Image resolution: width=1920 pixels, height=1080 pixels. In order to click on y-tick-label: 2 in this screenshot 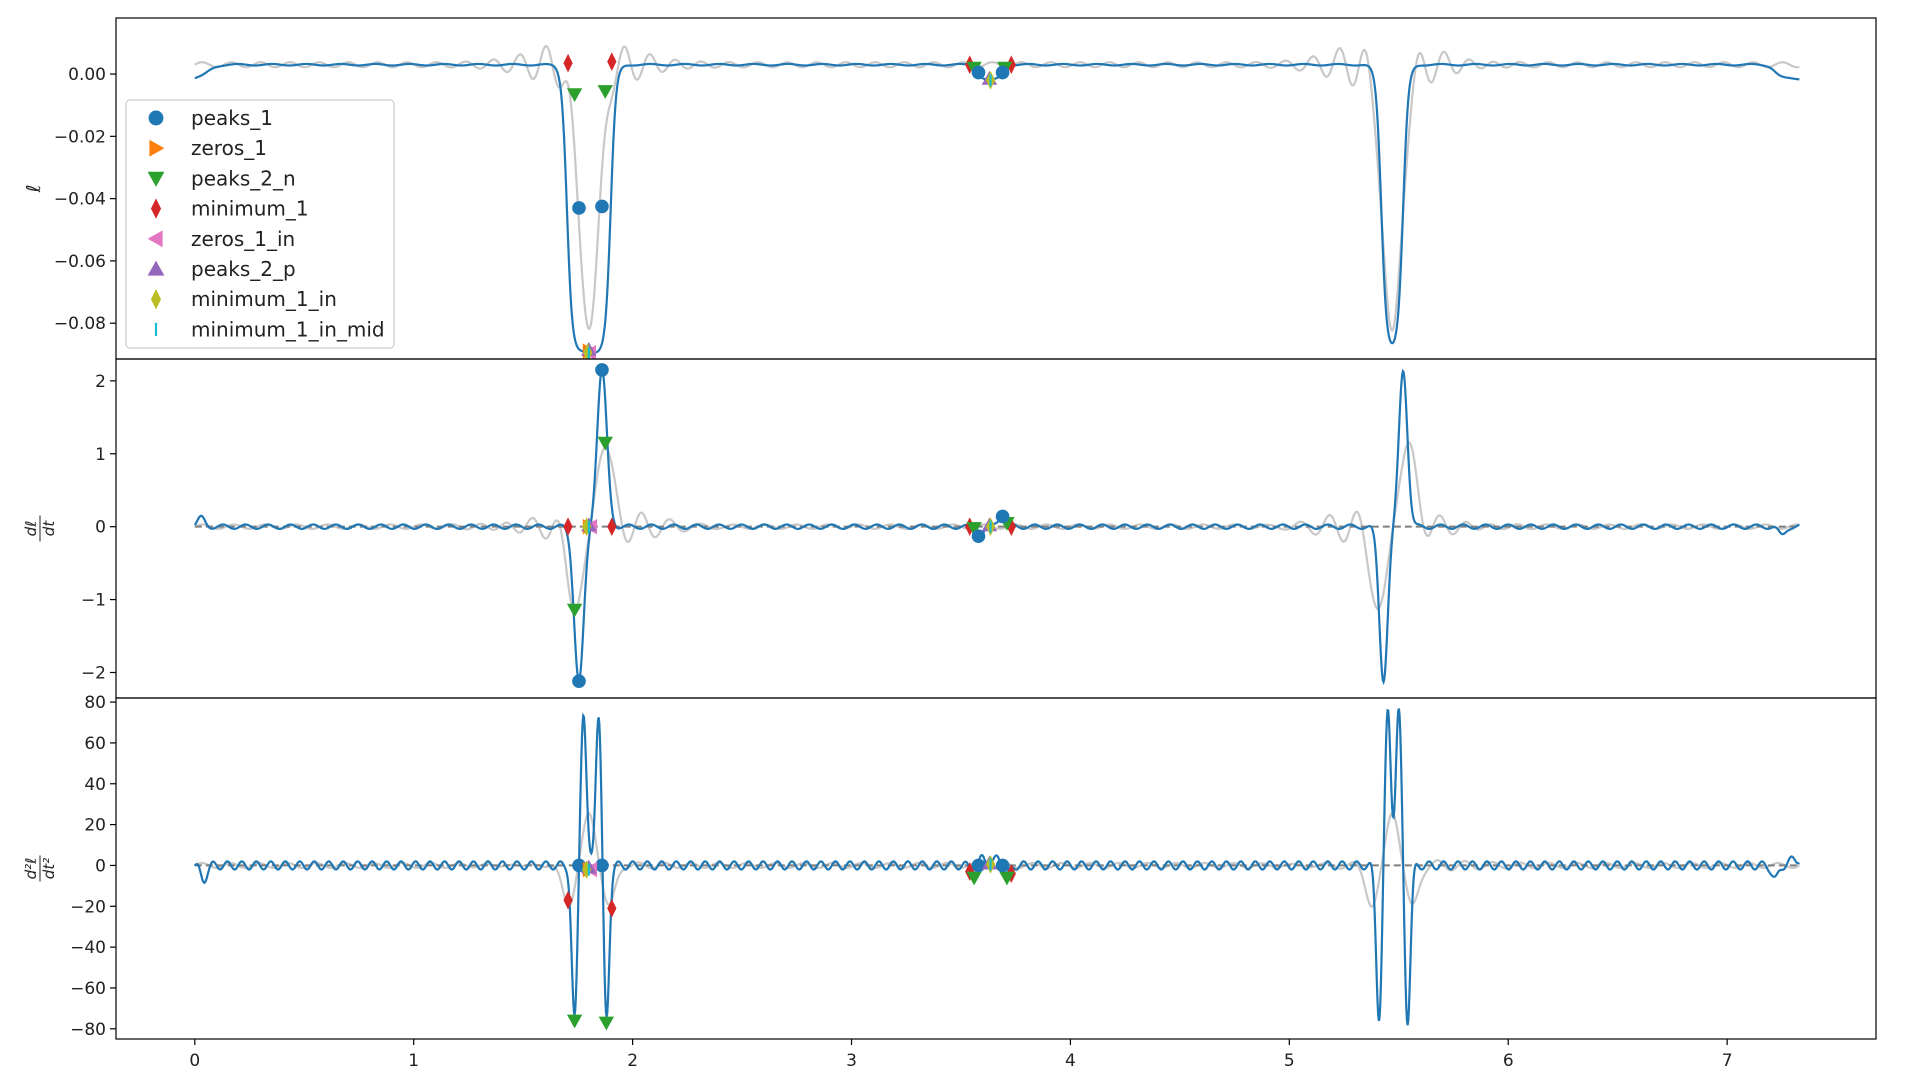, I will do `click(100, 382)`.